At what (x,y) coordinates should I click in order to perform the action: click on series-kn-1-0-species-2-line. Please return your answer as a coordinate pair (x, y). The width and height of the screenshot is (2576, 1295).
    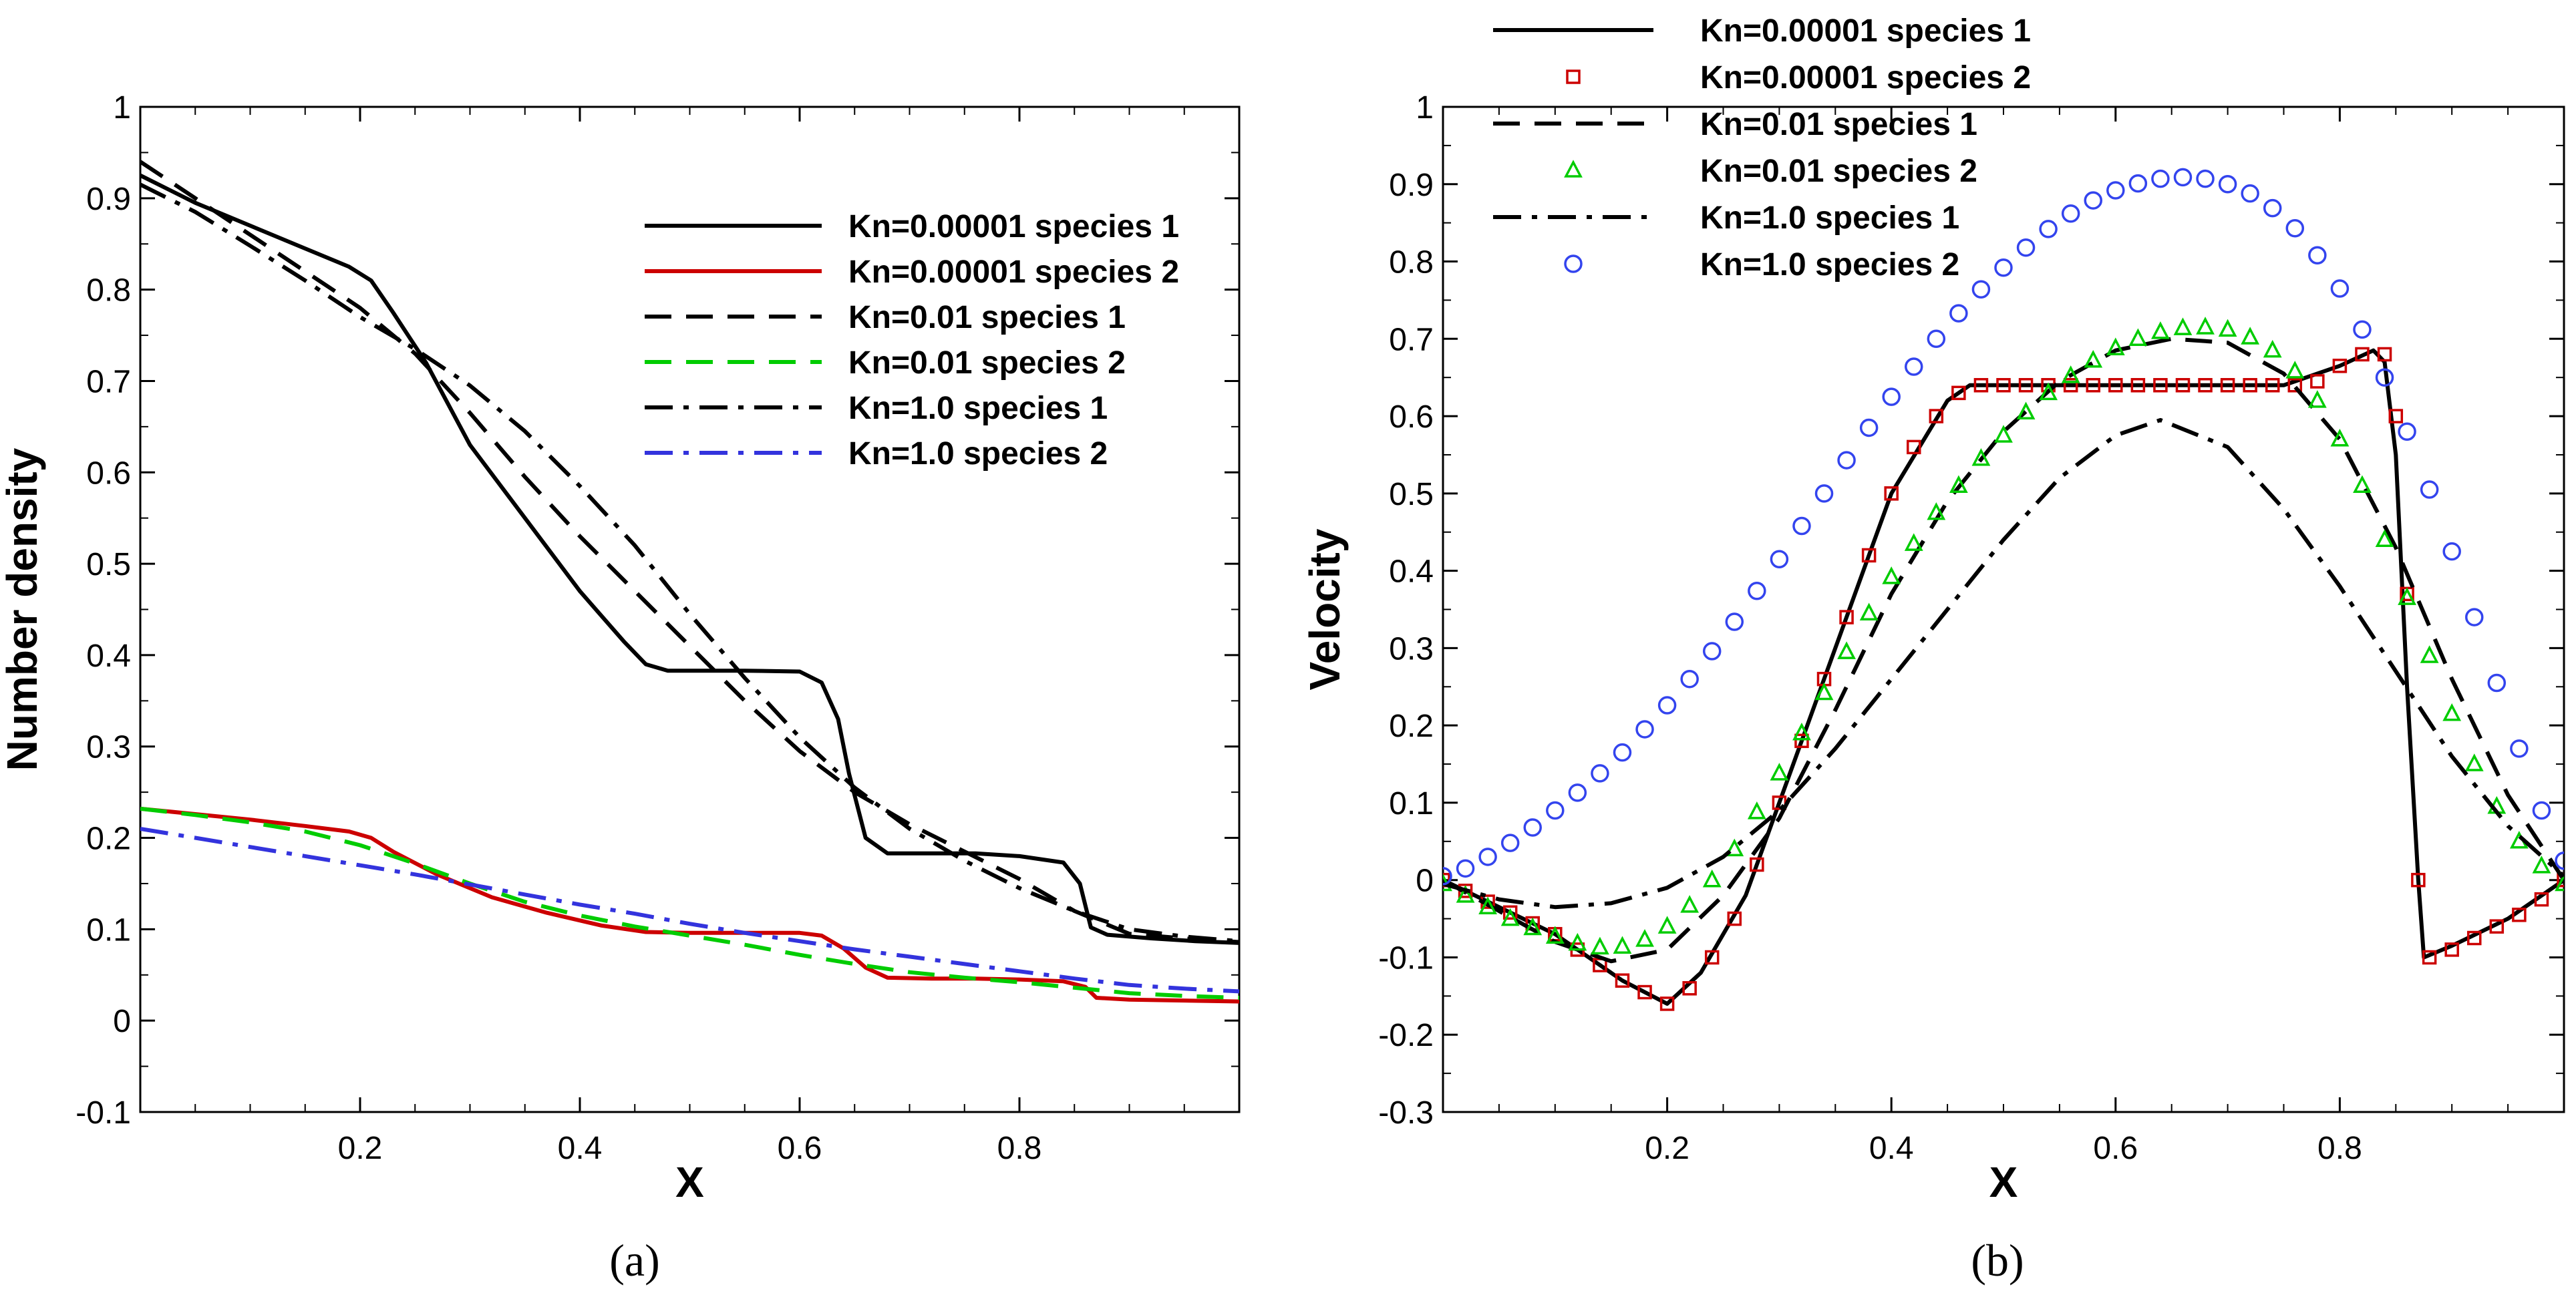
    Looking at the image, I should click on (689, 910).